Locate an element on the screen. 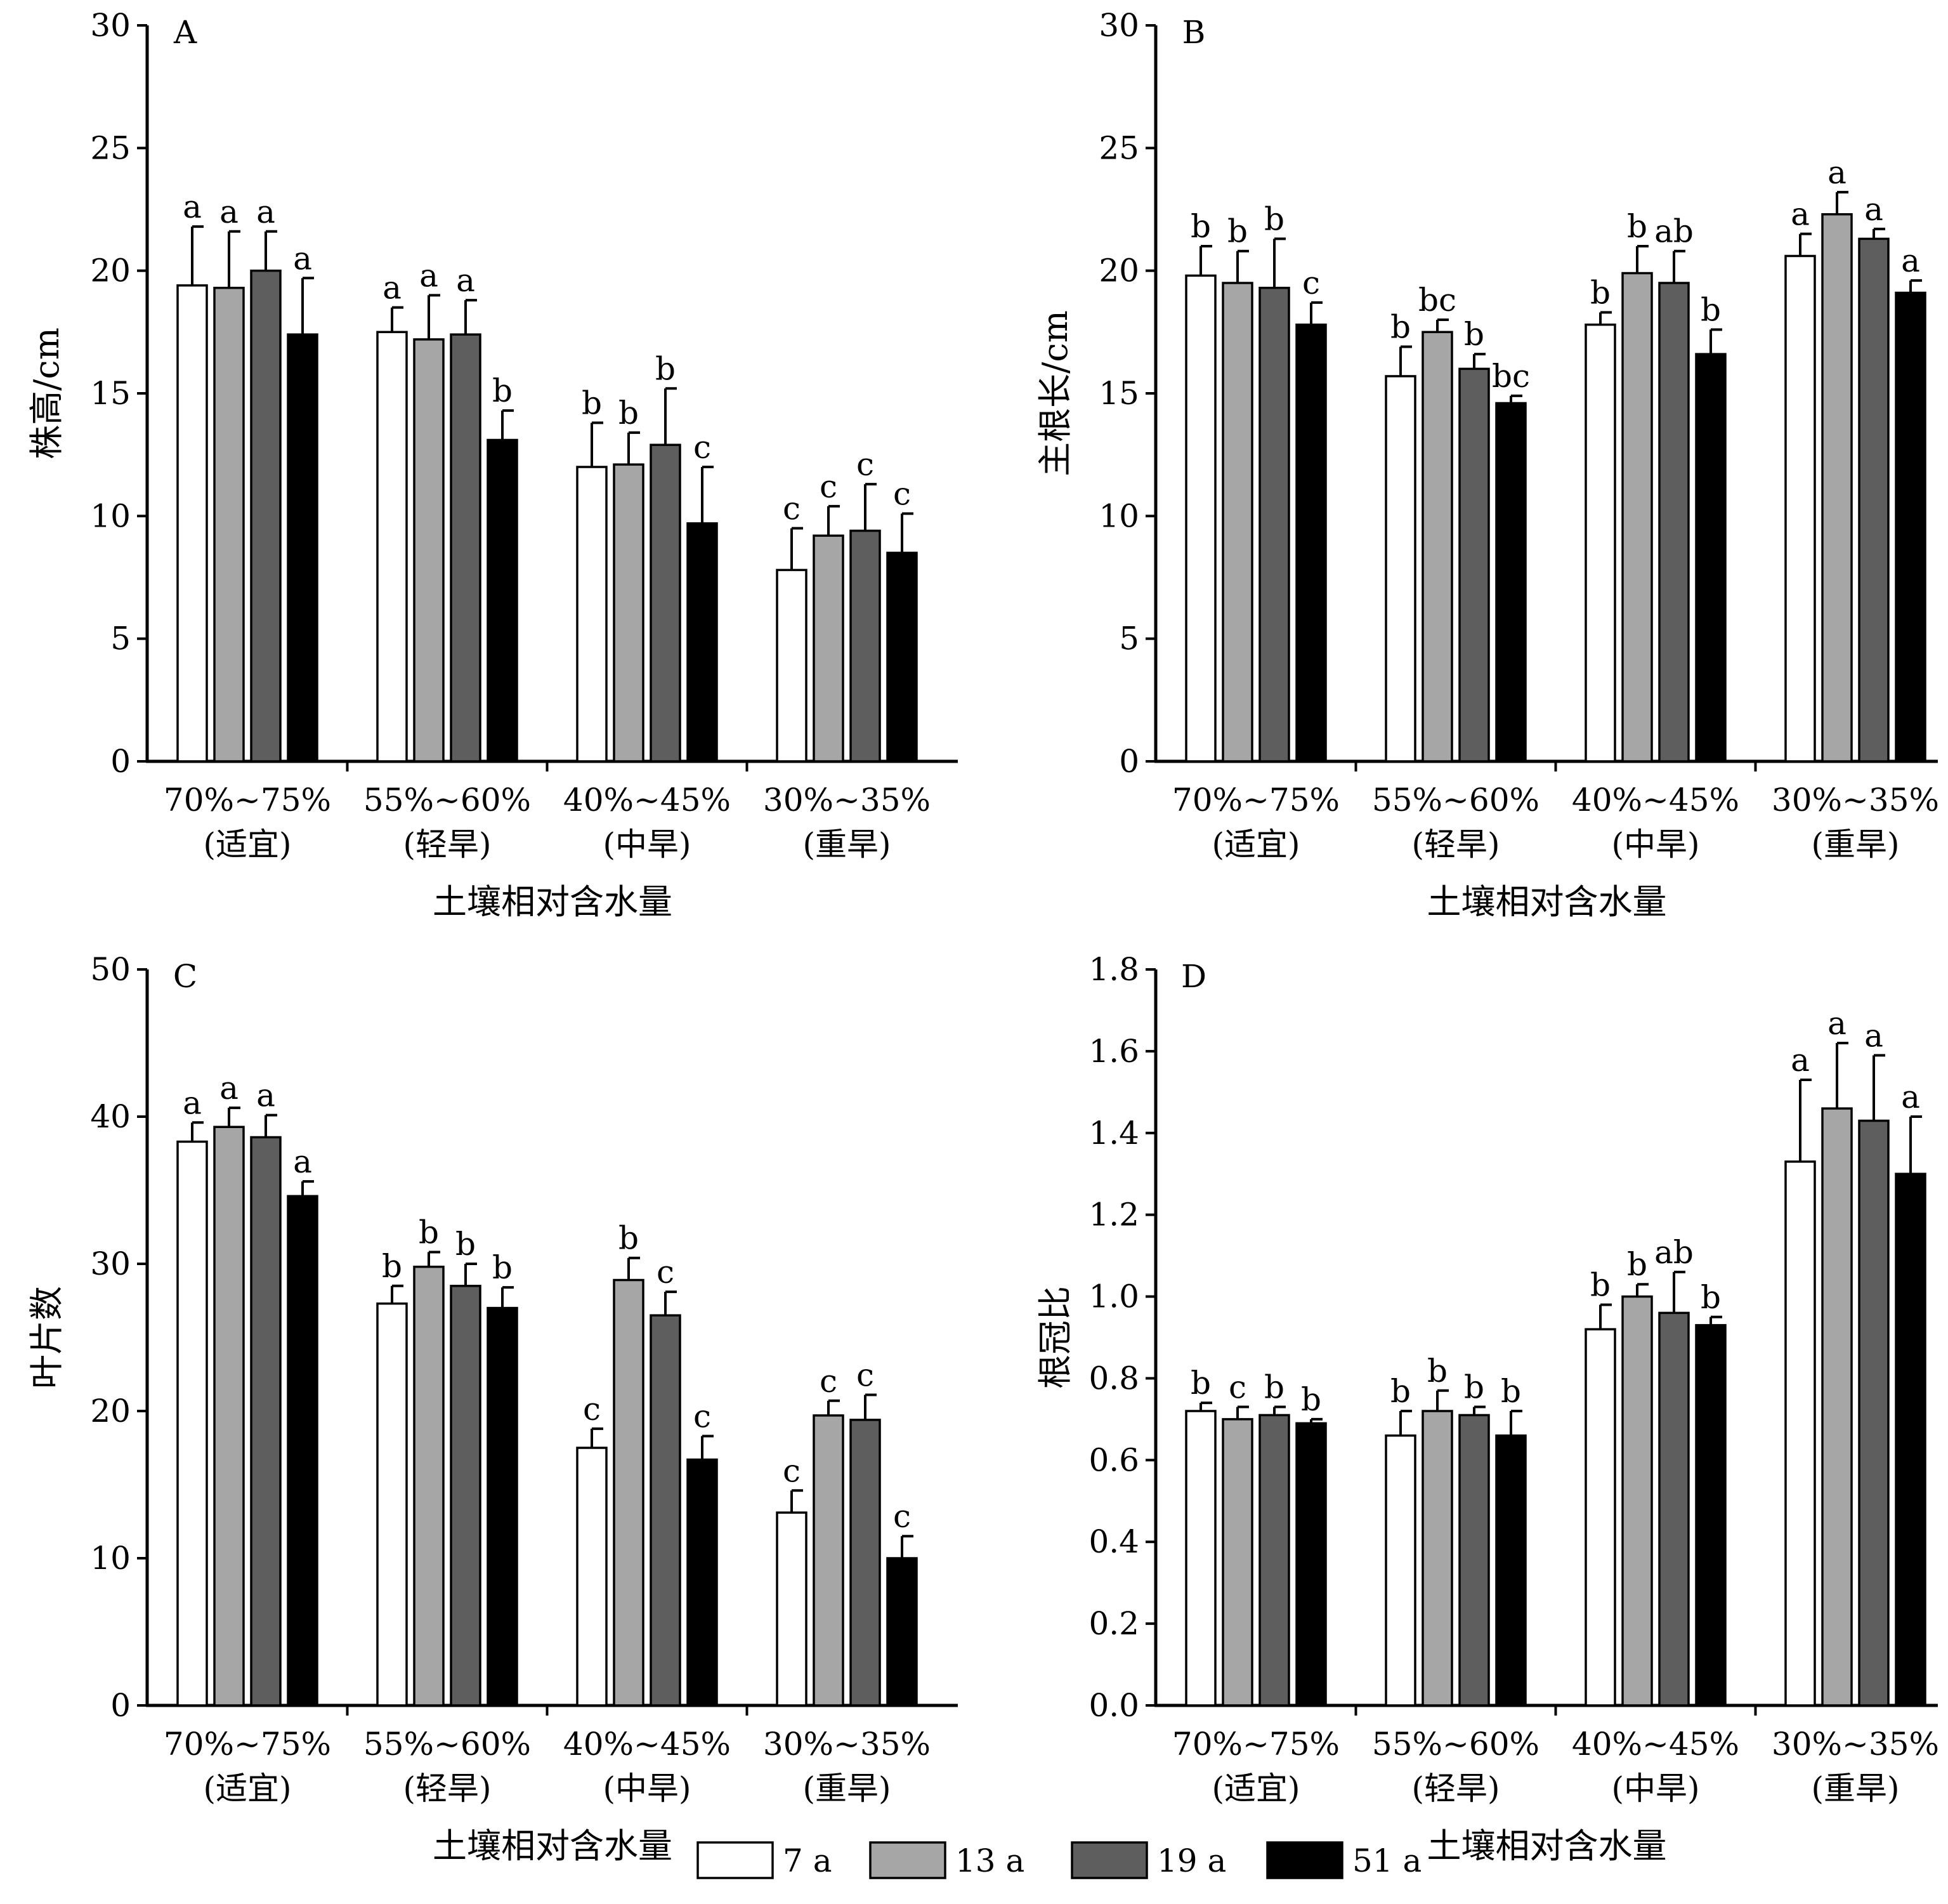 The width and height of the screenshot is (1948, 1904). y-tick-label: 20 is located at coordinates (111, 271).